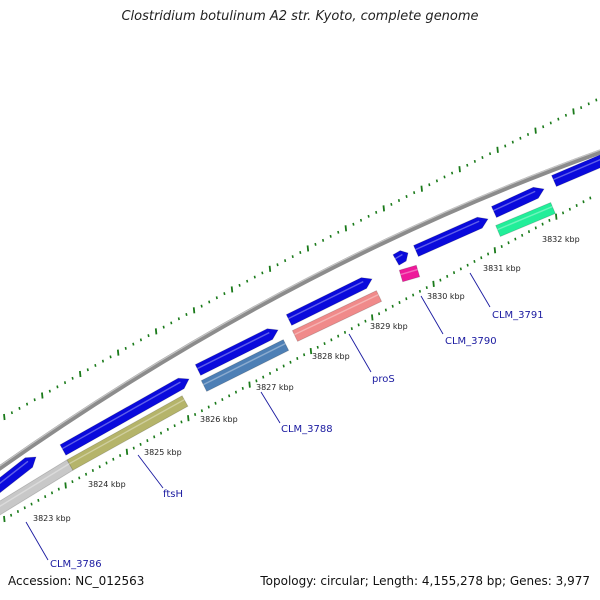  Describe the element at coordinates (163, 452) in the screenshot. I see `tick-label: 3825 kbp` at that location.